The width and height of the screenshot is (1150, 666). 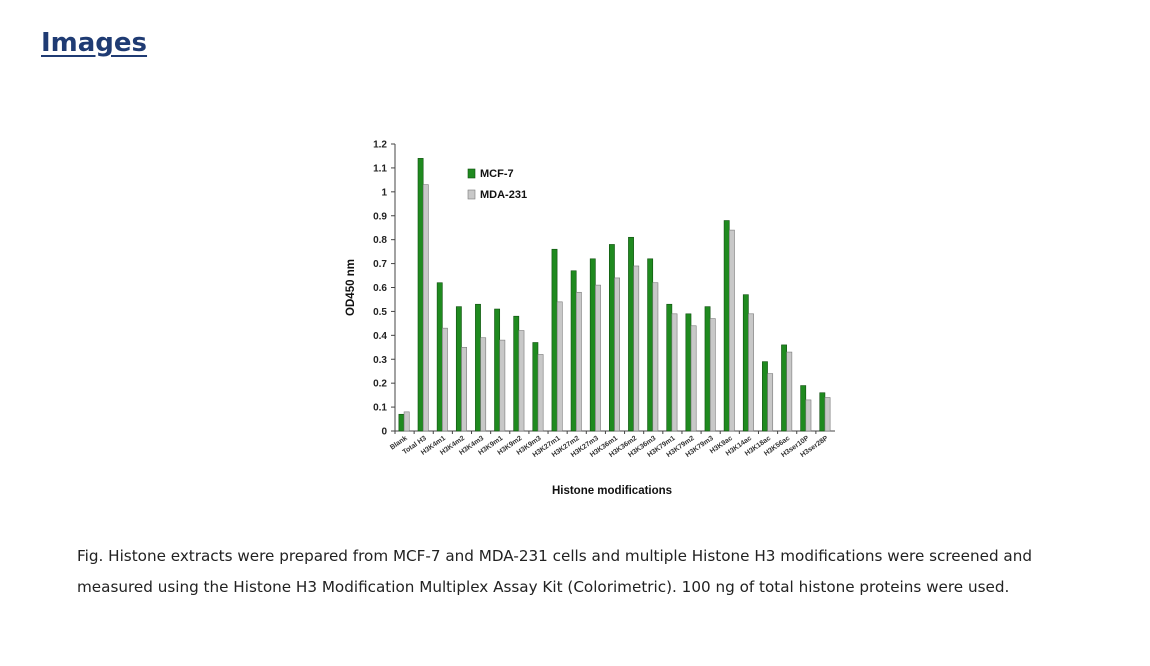 I want to click on bar-mda231-h3k79m3, so click(x=712, y=375).